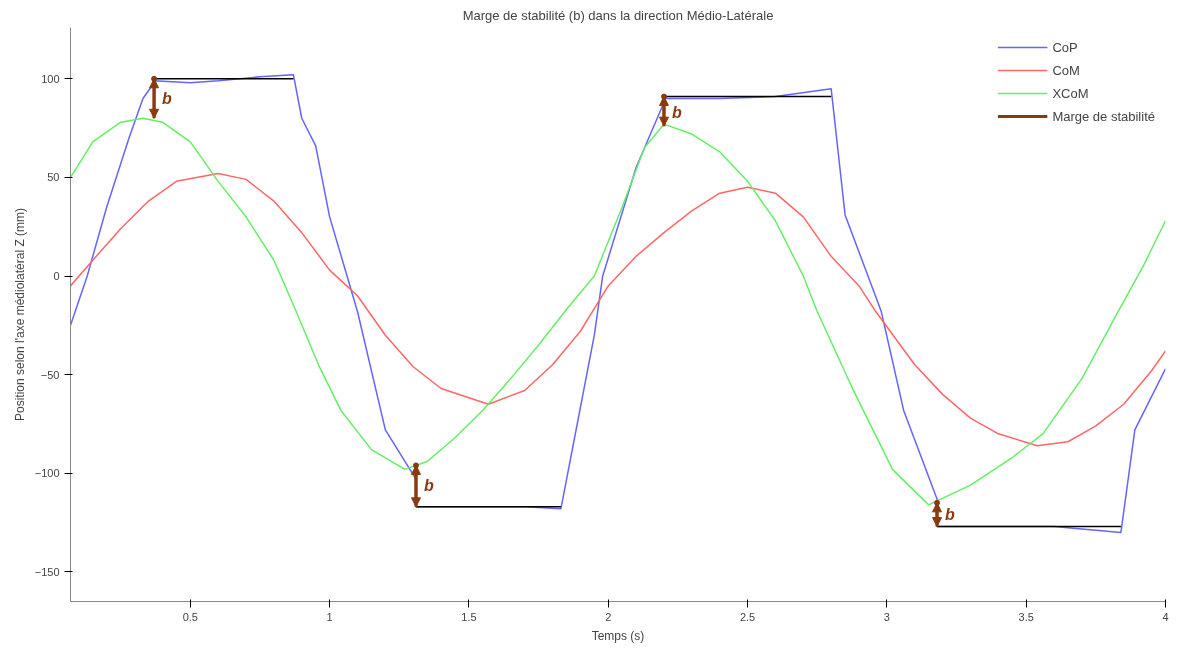 The height and width of the screenshot is (654, 1199). What do you see at coordinates (1165, 616) in the screenshot?
I see `x-tick-label: 4` at bounding box center [1165, 616].